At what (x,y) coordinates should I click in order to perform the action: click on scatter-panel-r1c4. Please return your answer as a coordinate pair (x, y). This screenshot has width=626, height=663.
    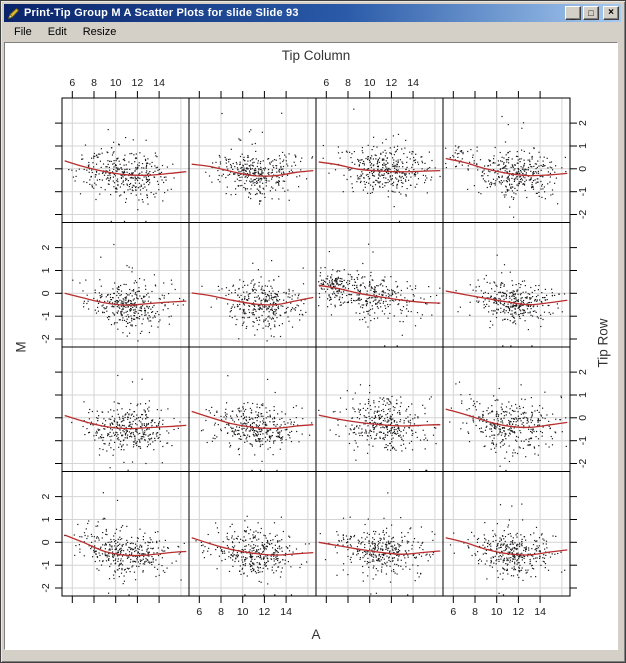
    Looking at the image, I should click on (506, 160).